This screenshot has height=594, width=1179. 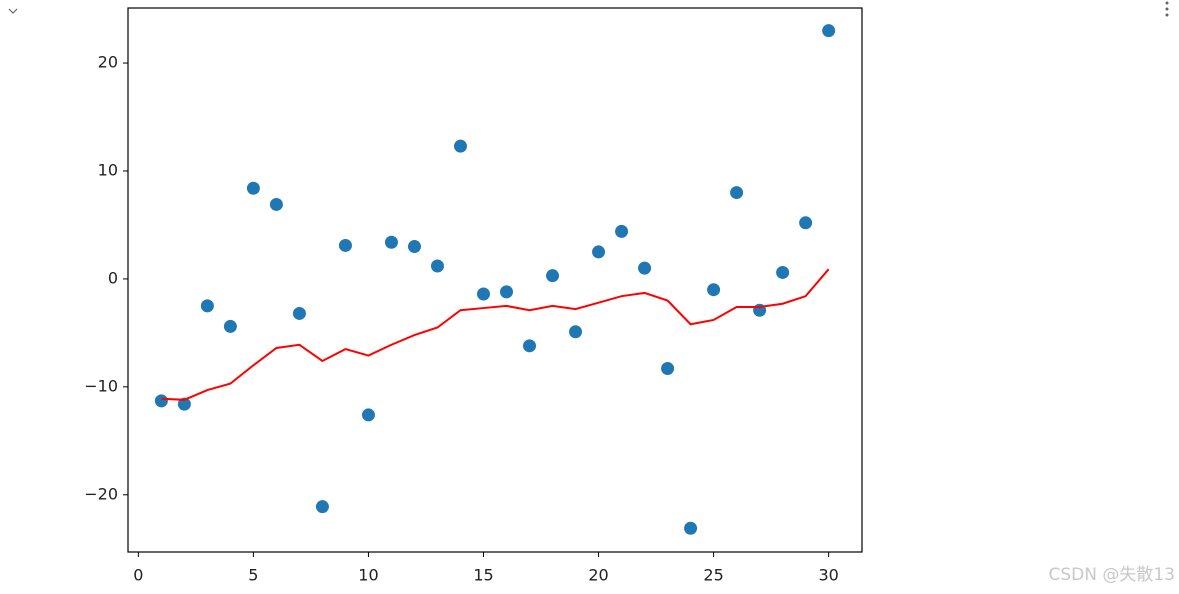 What do you see at coordinates (598, 575) in the screenshot?
I see `x-tick-label: 20` at bounding box center [598, 575].